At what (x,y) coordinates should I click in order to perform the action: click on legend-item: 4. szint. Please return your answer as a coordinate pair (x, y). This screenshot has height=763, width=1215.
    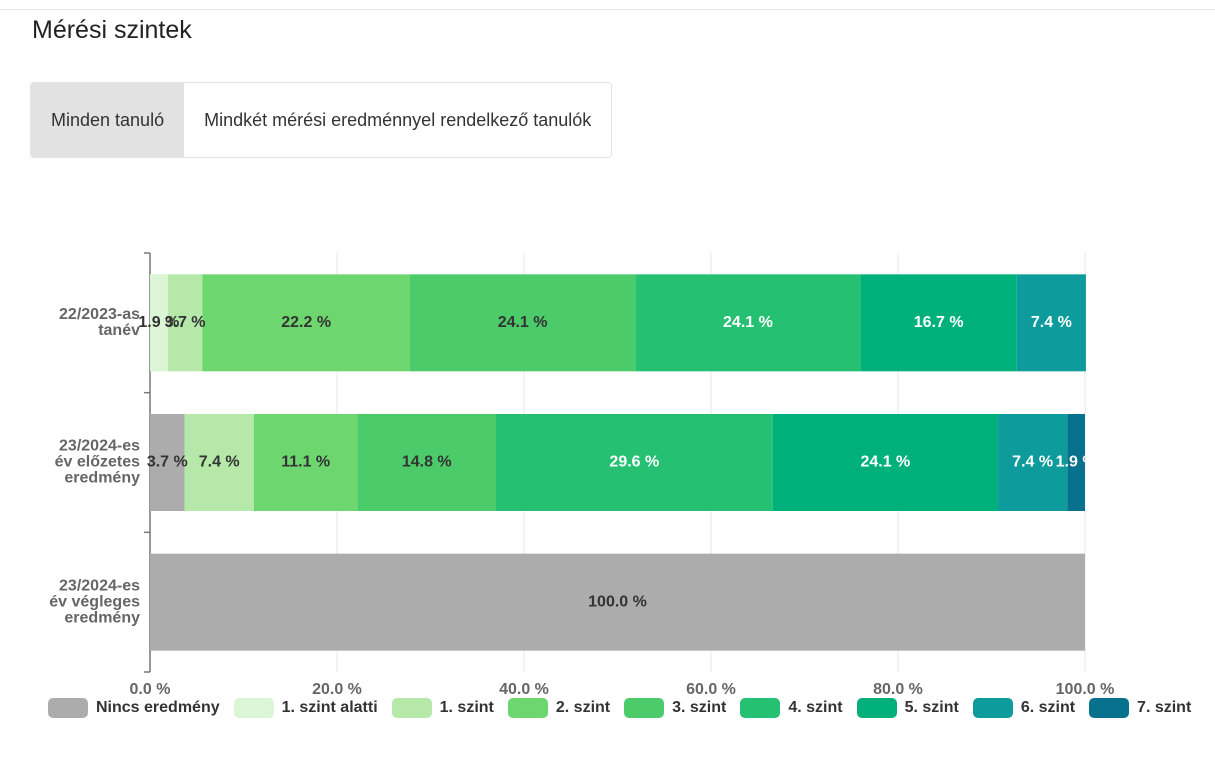
    Looking at the image, I should click on (791, 708).